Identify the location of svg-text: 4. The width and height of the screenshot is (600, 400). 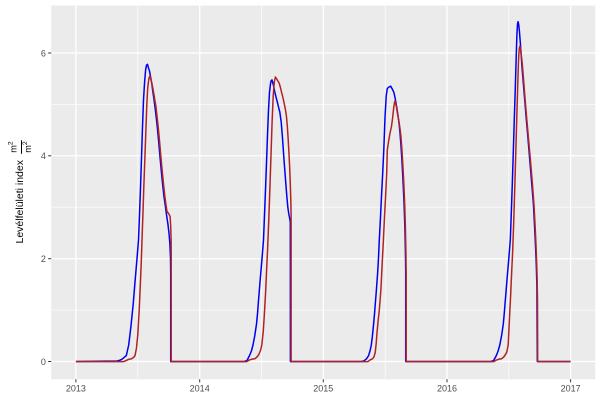
(43, 156).